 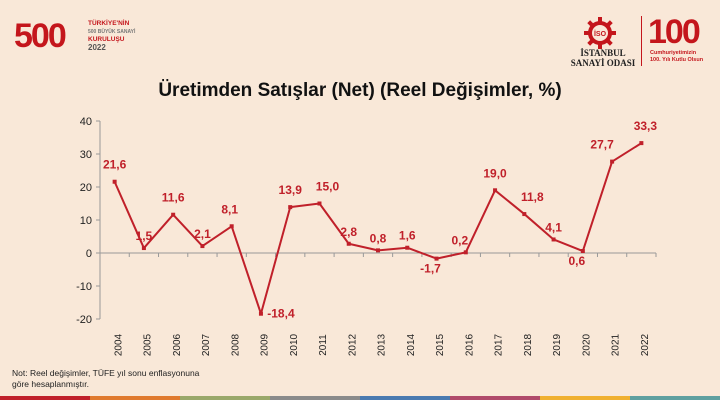 I want to click on x-tick-label: 2009, so click(x=265, y=344).